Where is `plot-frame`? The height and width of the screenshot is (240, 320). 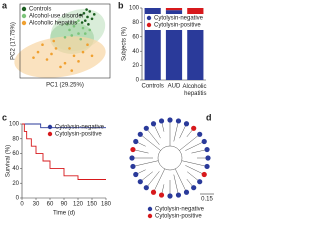
plot-frame is located at coordinates (65, 41).